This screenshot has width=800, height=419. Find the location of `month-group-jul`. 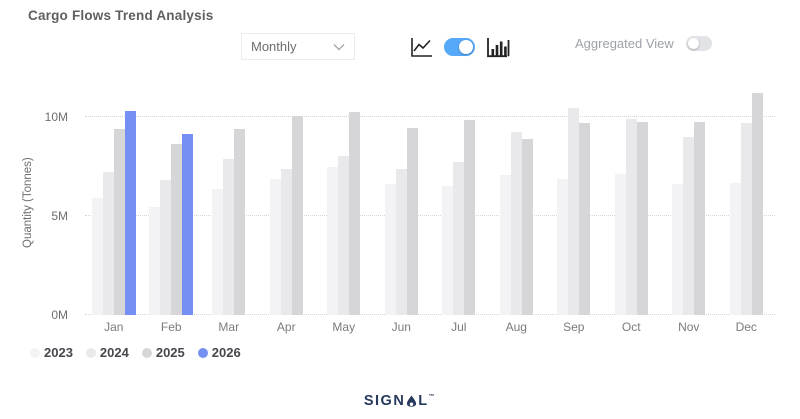

month-group-jul is located at coordinates (459, 202).